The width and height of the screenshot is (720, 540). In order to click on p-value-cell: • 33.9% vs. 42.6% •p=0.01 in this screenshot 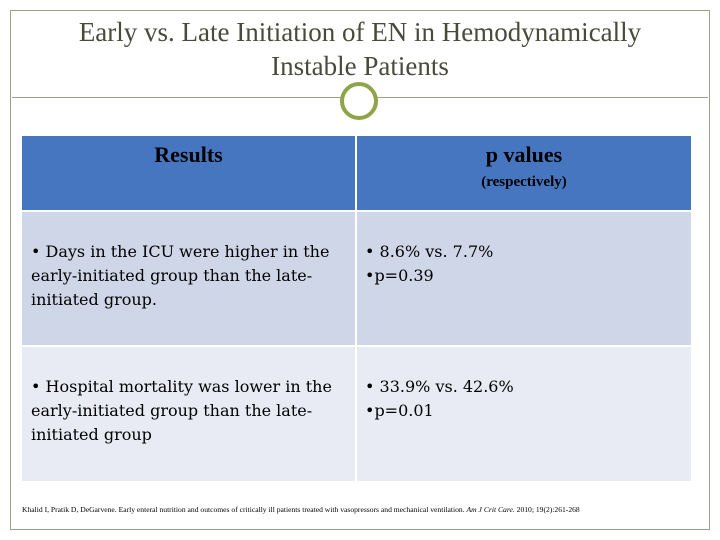, I will do `click(524, 414)`.